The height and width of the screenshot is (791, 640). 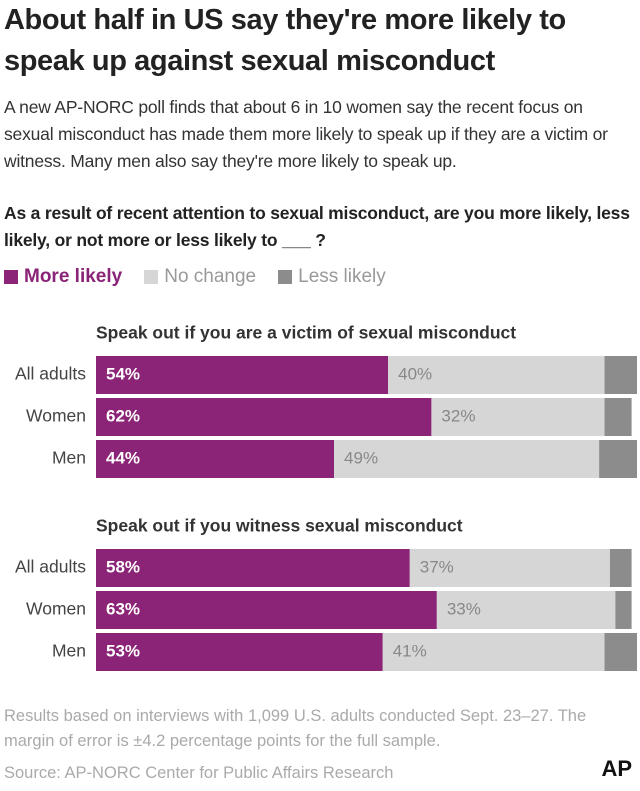 I want to click on value-label: 62%, so click(x=123, y=415).